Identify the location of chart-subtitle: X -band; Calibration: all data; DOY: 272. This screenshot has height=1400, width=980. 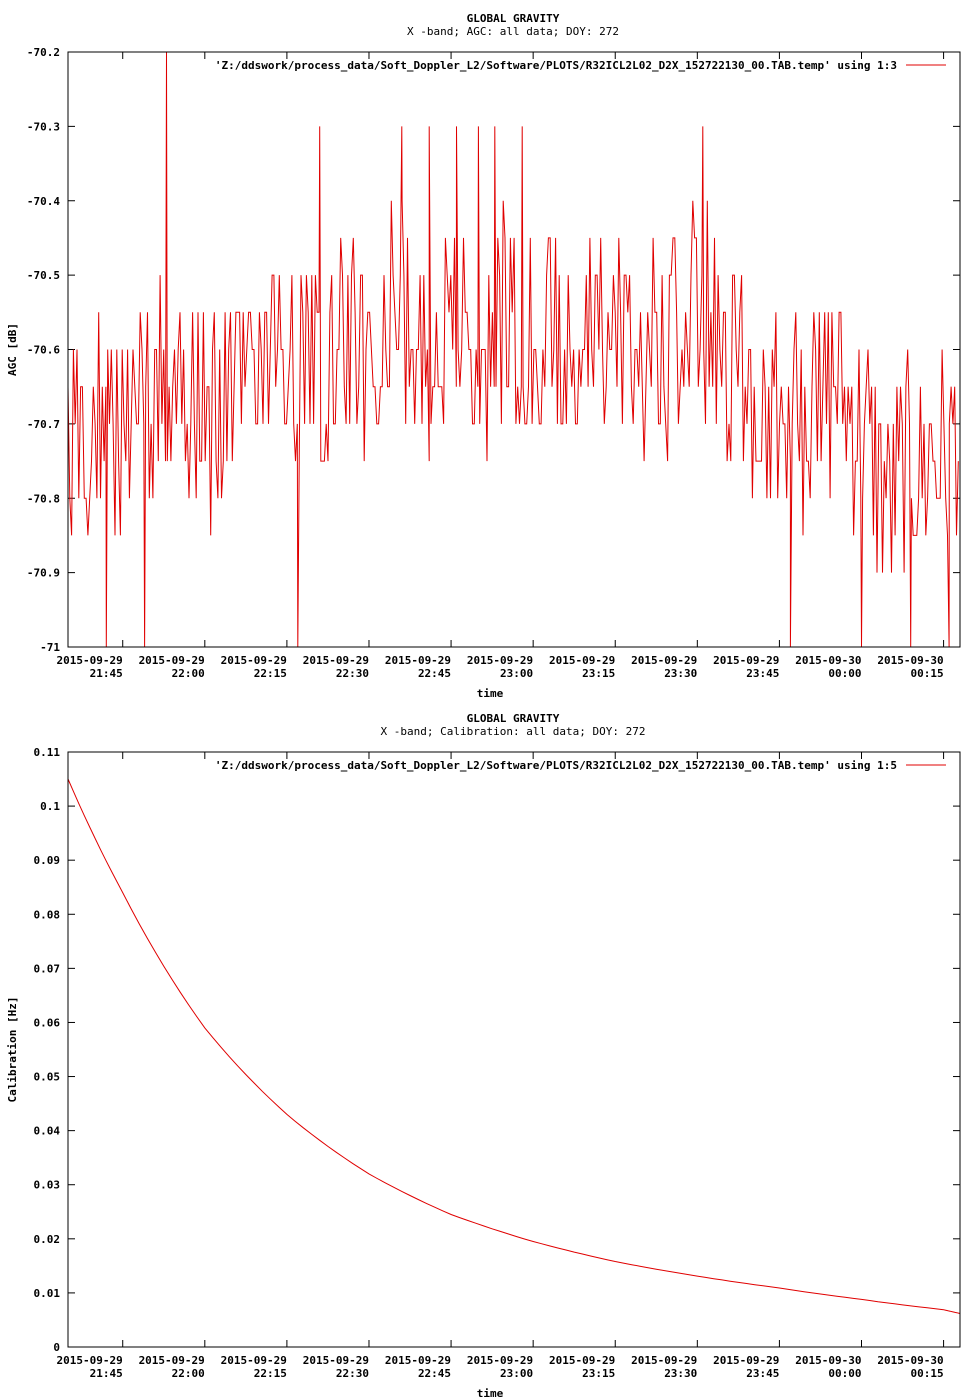
(513, 731).